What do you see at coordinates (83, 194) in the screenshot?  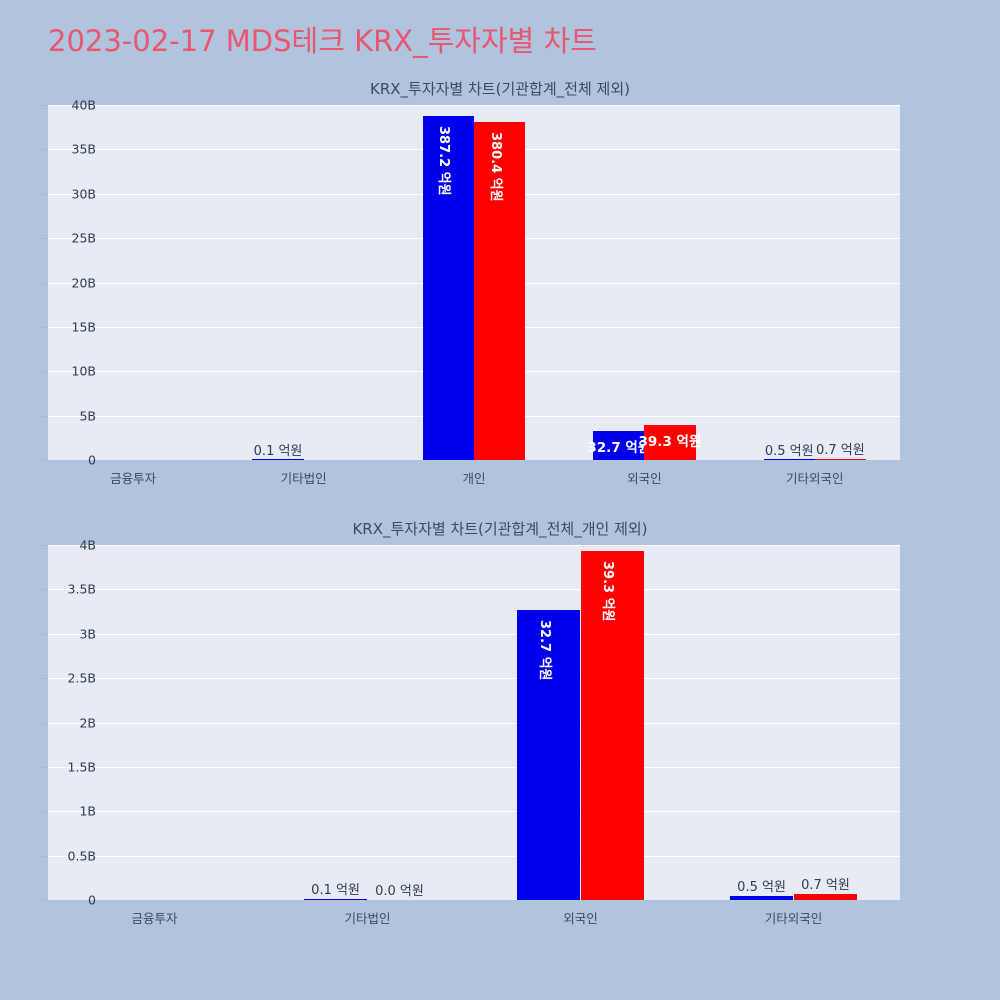 I see `y-axis-tick-label: 30B` at bounding box center [83, 194].